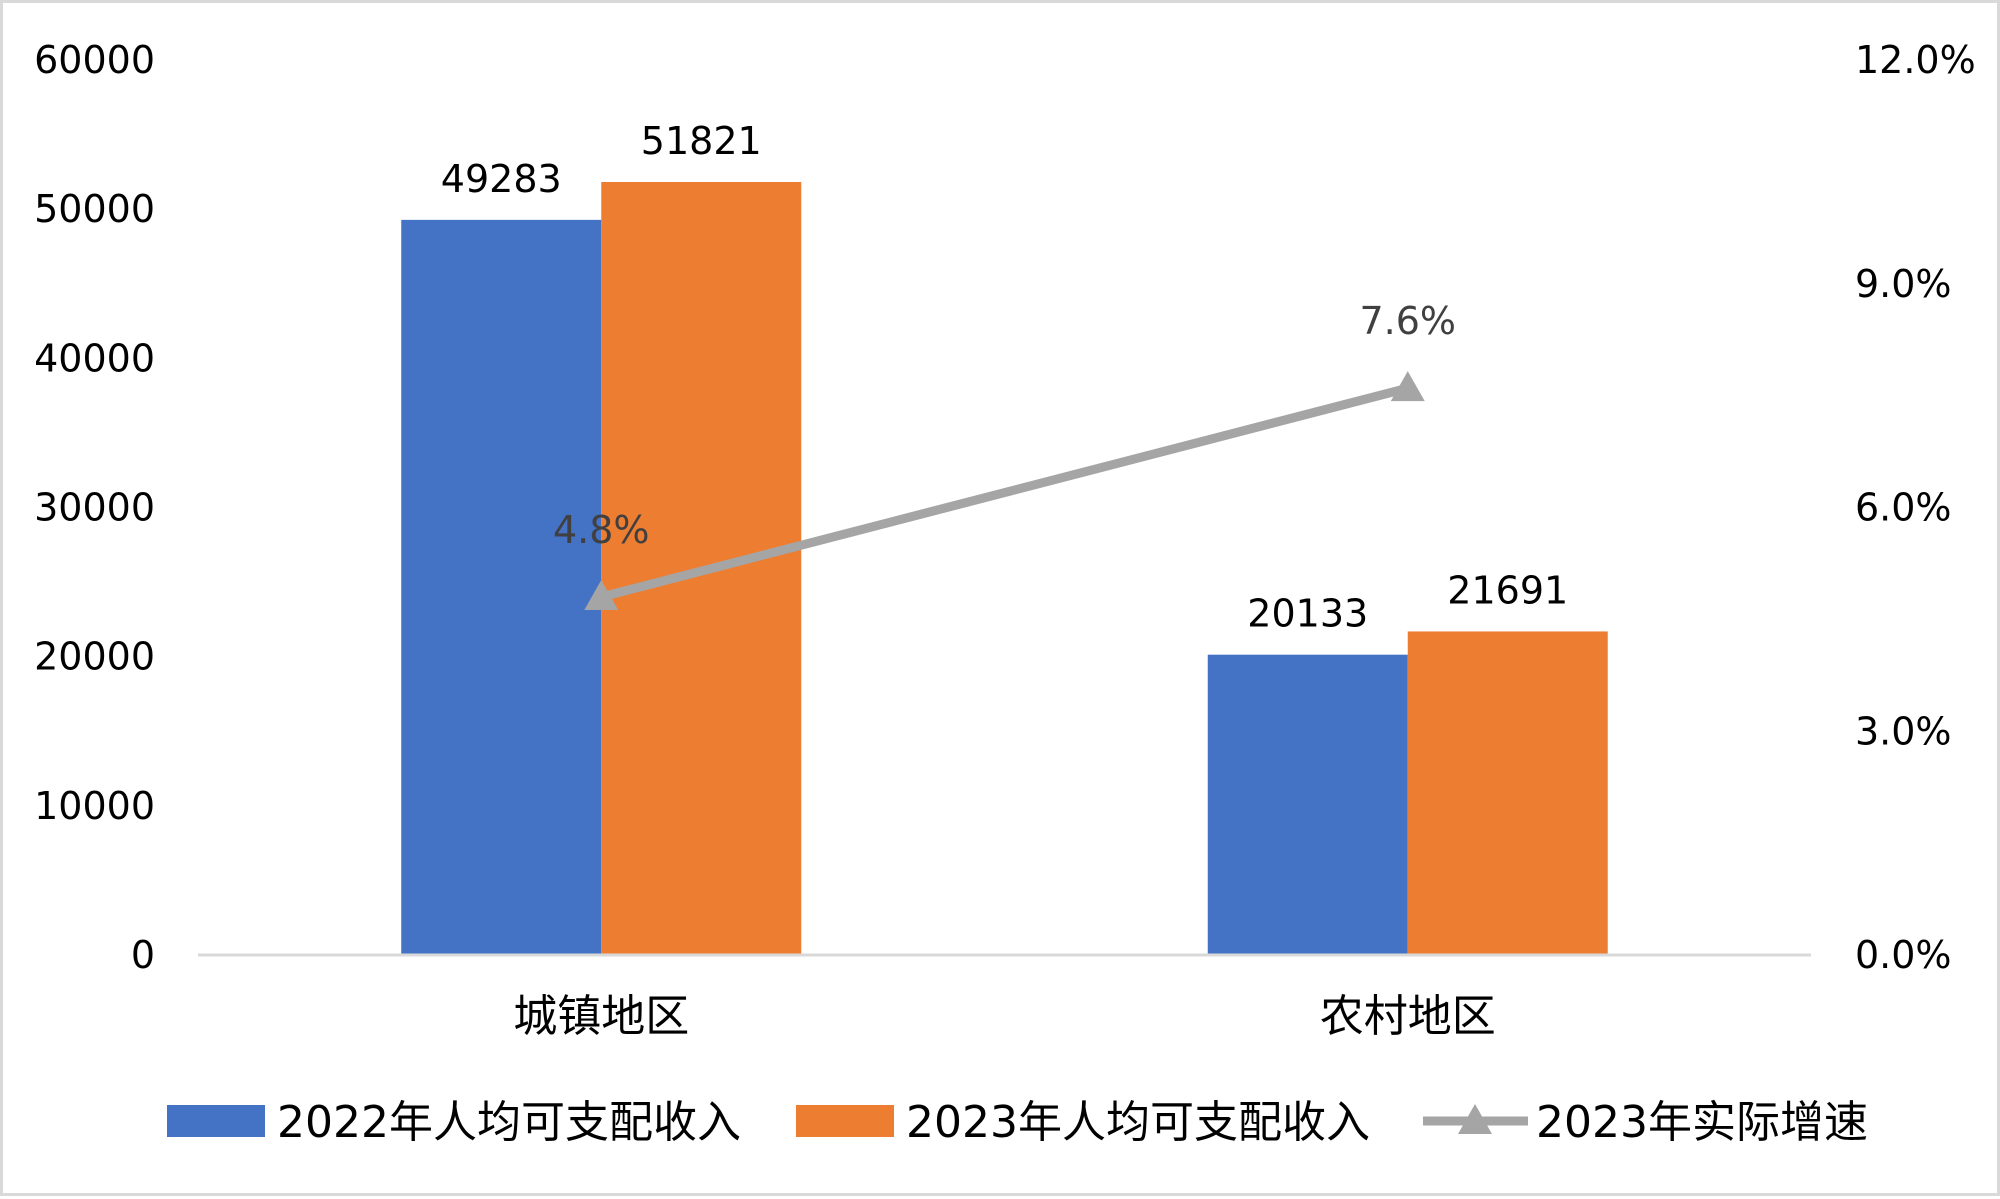 Image resolution: width=2000 pixels, height=1199 pixels. What do you see at coordinates (1475, 1119) in the screenshot?
I see `legend-triangle-marker` at bounding box center [1475, 1119].